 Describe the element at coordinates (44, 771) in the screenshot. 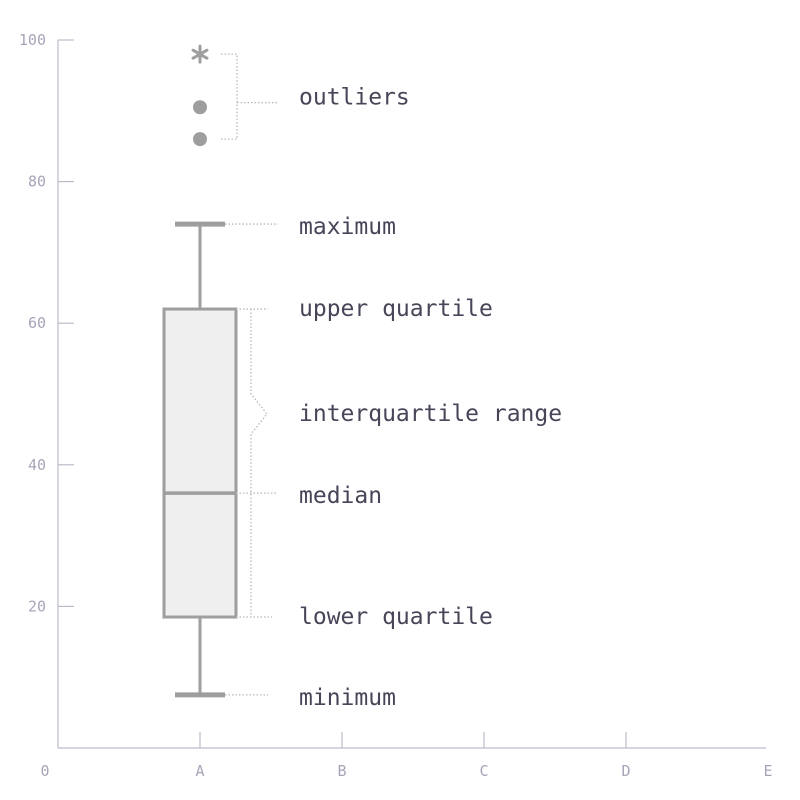

I see `x-origin-label: 0` at that location.